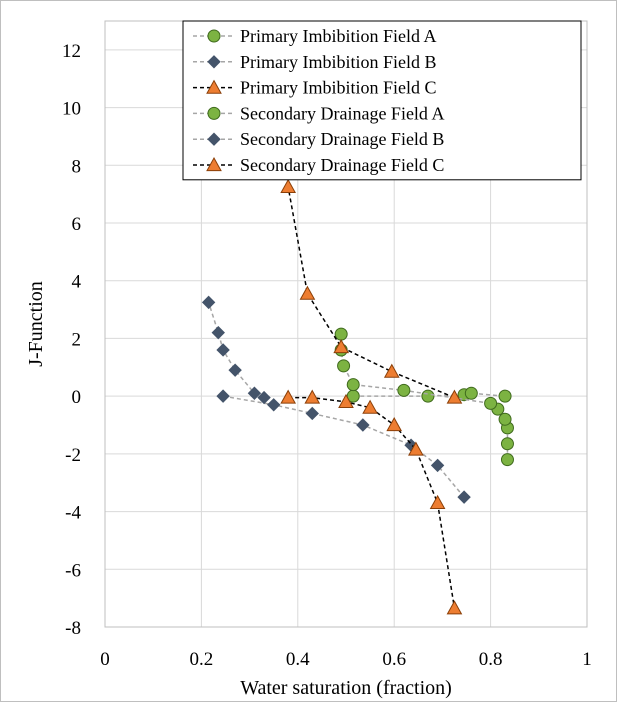 This screenshot has height=706, width=617. I want to click on x-tick-label: 0.8, so click(491, 659).